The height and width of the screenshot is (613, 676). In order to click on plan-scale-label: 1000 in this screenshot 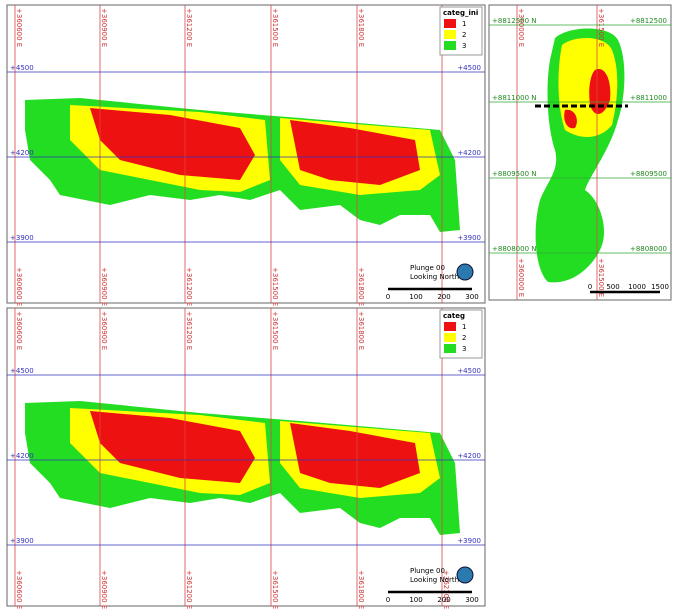, I will do `click(637, 287)`.